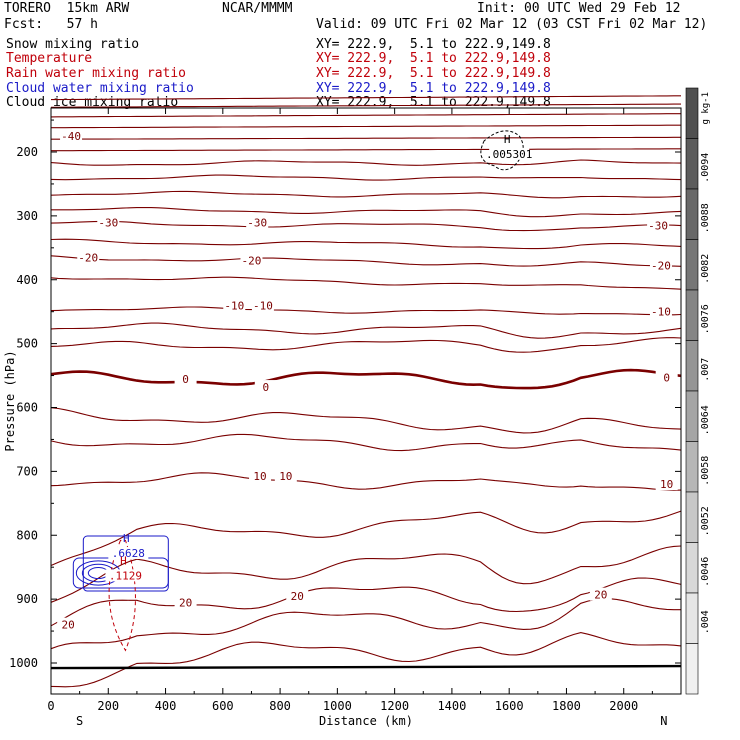  I want to click on x-tick-label: 1200, so click(394, 706).